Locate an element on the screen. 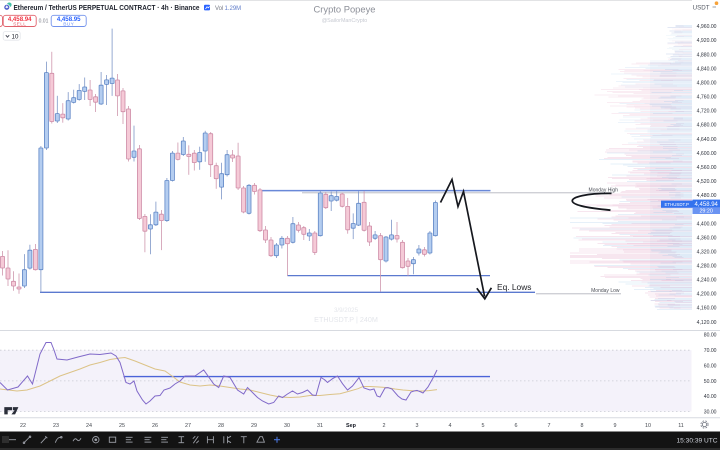  svg-text: 30 is located at coordinates (287, 426).